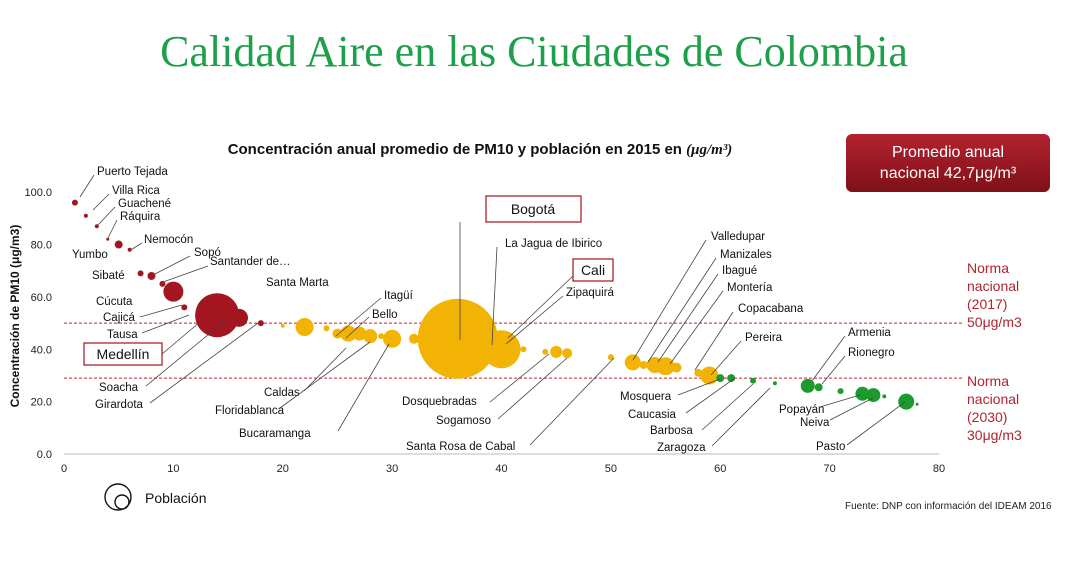 The height and width of the screenshot is (580, 1068). I want to click on label-manizales: Manizales, so click(746, 255).